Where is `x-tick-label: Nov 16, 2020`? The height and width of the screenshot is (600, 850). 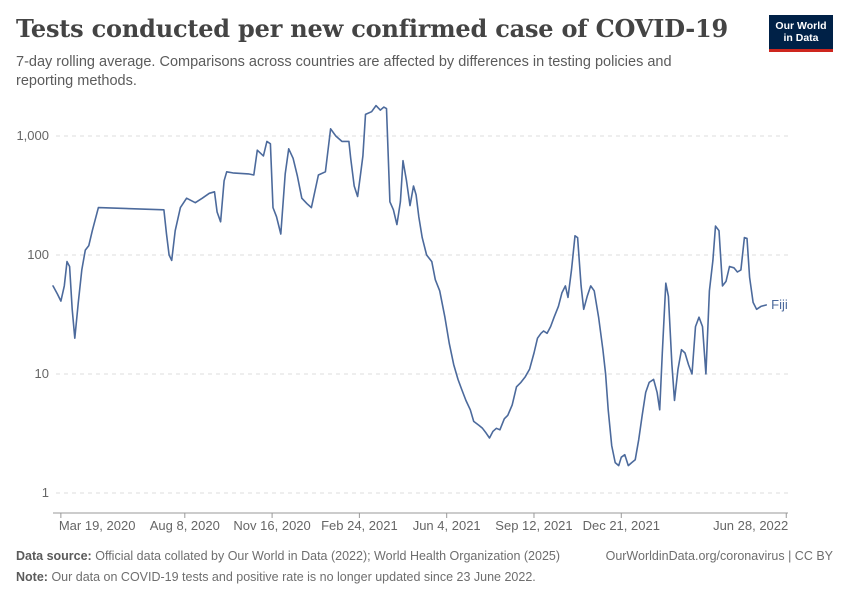 x-tick-label: Nov 16, 2020 is located at coordinates (271, 525).